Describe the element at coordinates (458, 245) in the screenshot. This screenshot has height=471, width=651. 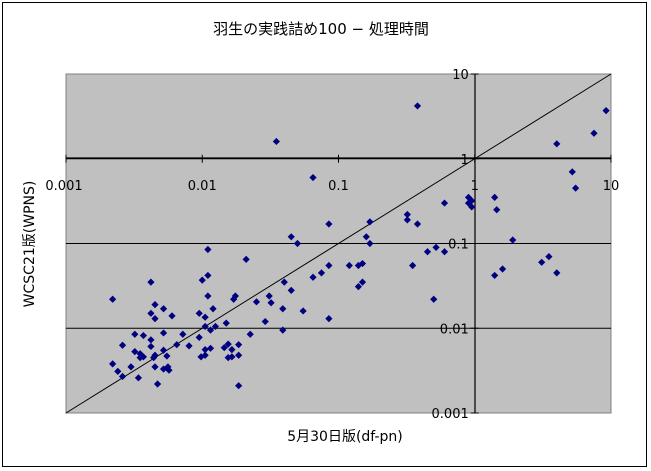
I see `y-tick-label: 0.1` at that location.